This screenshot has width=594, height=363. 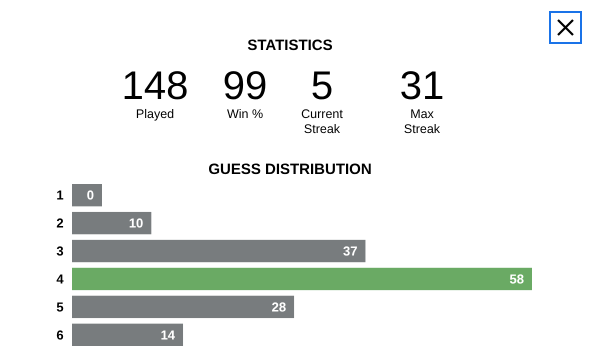 What do you see at coordinates (60, 195) in the screenshot?
I see `y-tick-label: 1` at bounding box center [60, 195].